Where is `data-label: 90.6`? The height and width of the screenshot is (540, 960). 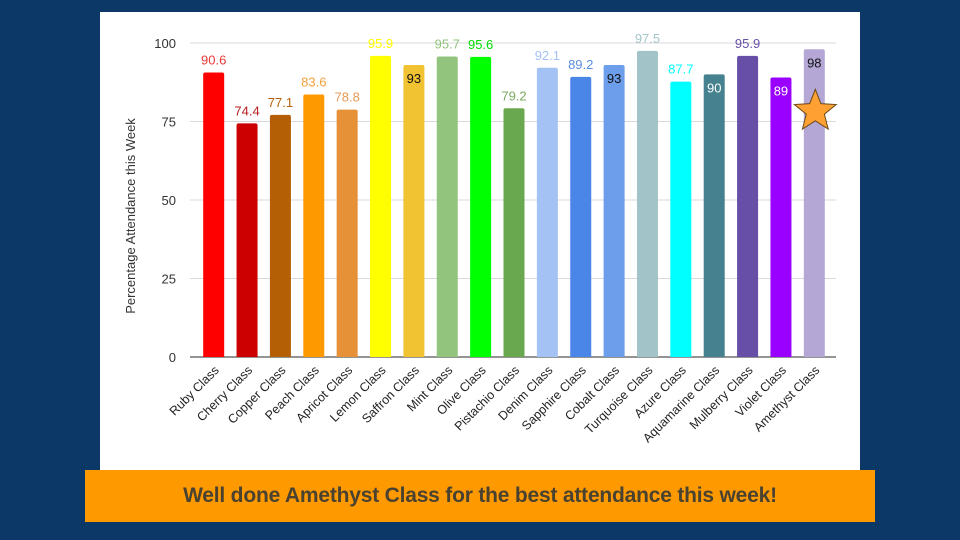
data-label: 90.6 is located at coordinates (213, 60).